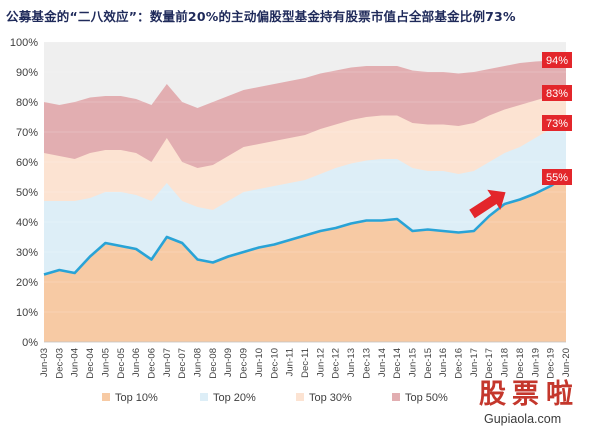 This screenshot has height=429, width=600. What do you see at coordinates (351, 362) in the screenshot?
I see `x-tick-label: Jun-13` at bounding box center [351, 362].